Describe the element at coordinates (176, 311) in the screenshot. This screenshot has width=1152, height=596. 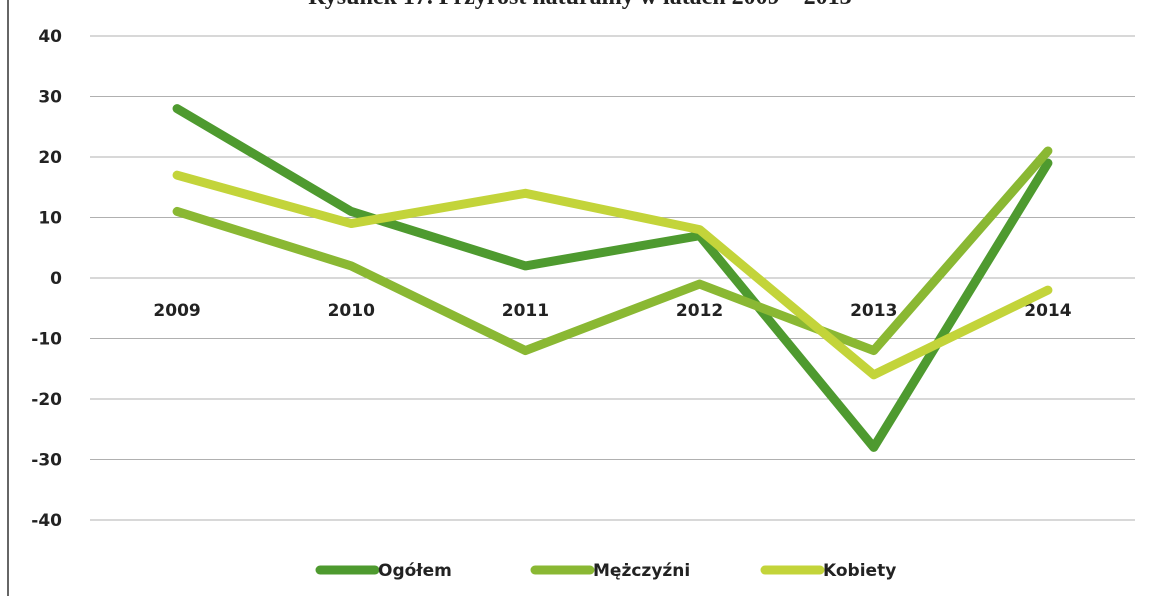
I see `x-tick-label: 2009` at that location.